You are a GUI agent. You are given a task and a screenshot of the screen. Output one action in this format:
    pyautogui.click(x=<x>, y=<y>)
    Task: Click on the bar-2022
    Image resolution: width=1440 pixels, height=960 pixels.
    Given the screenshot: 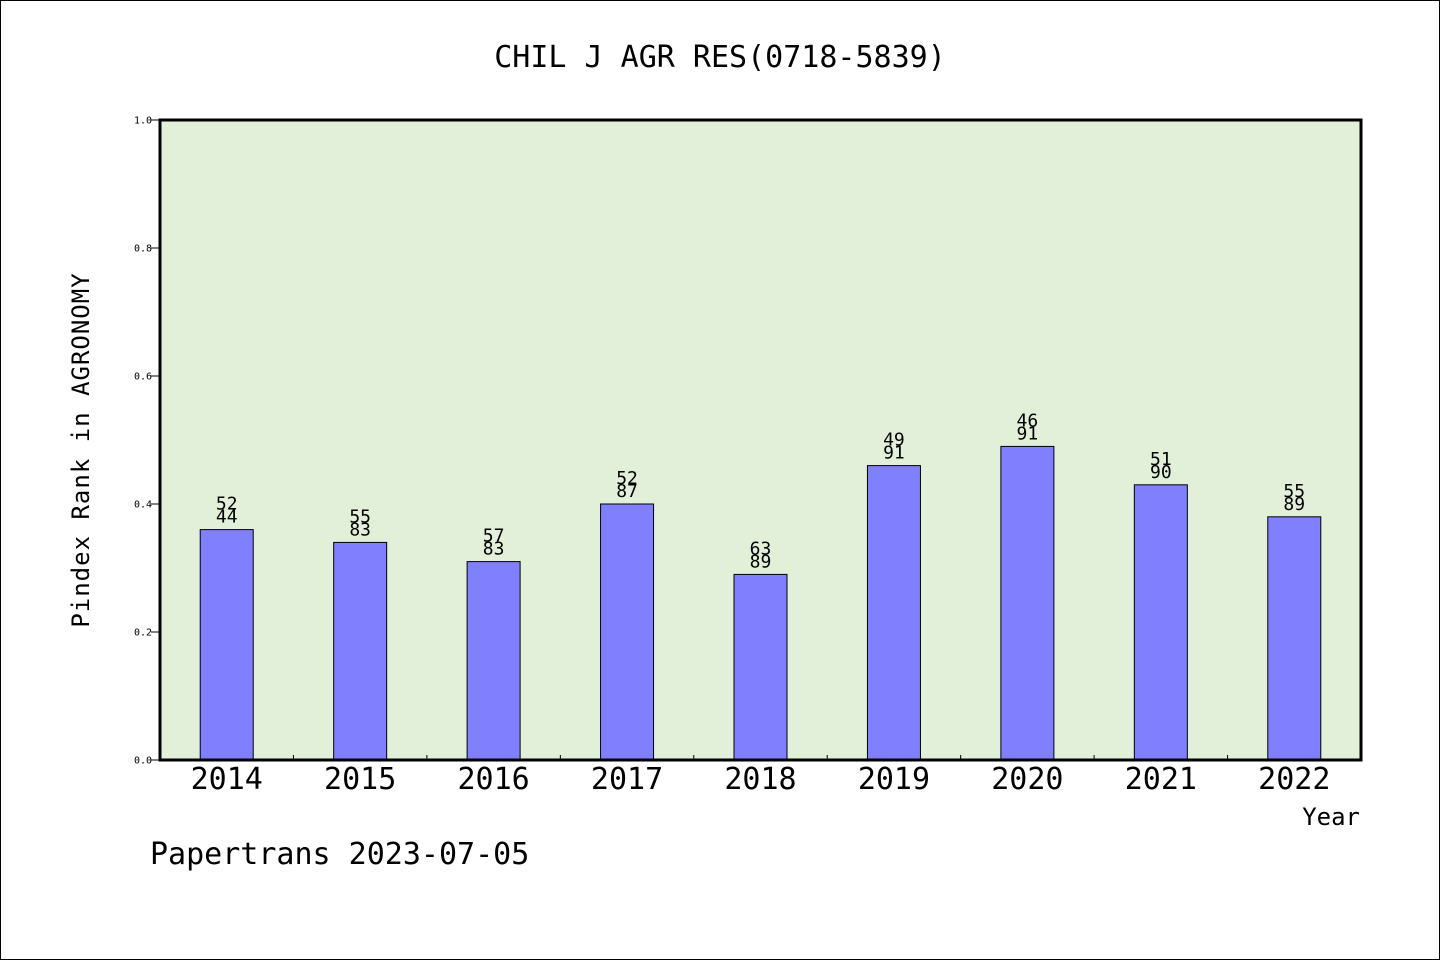 What is the action you would take?
    pyautogui.click(x=1294, y=638)
    